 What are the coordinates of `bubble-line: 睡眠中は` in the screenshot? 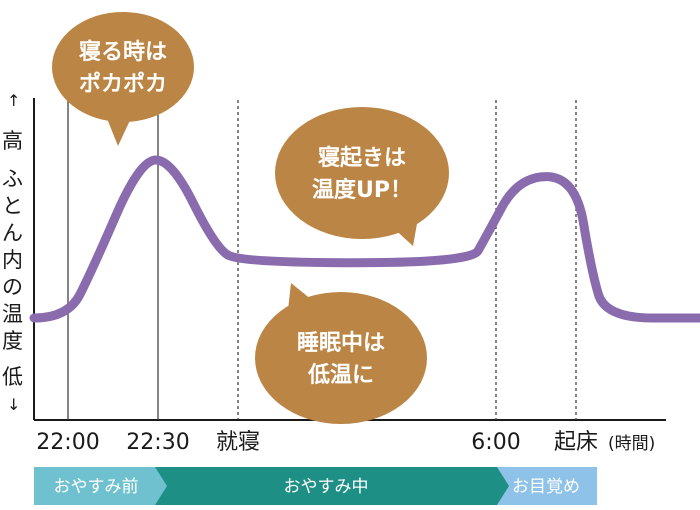 It's located at (341, 343).